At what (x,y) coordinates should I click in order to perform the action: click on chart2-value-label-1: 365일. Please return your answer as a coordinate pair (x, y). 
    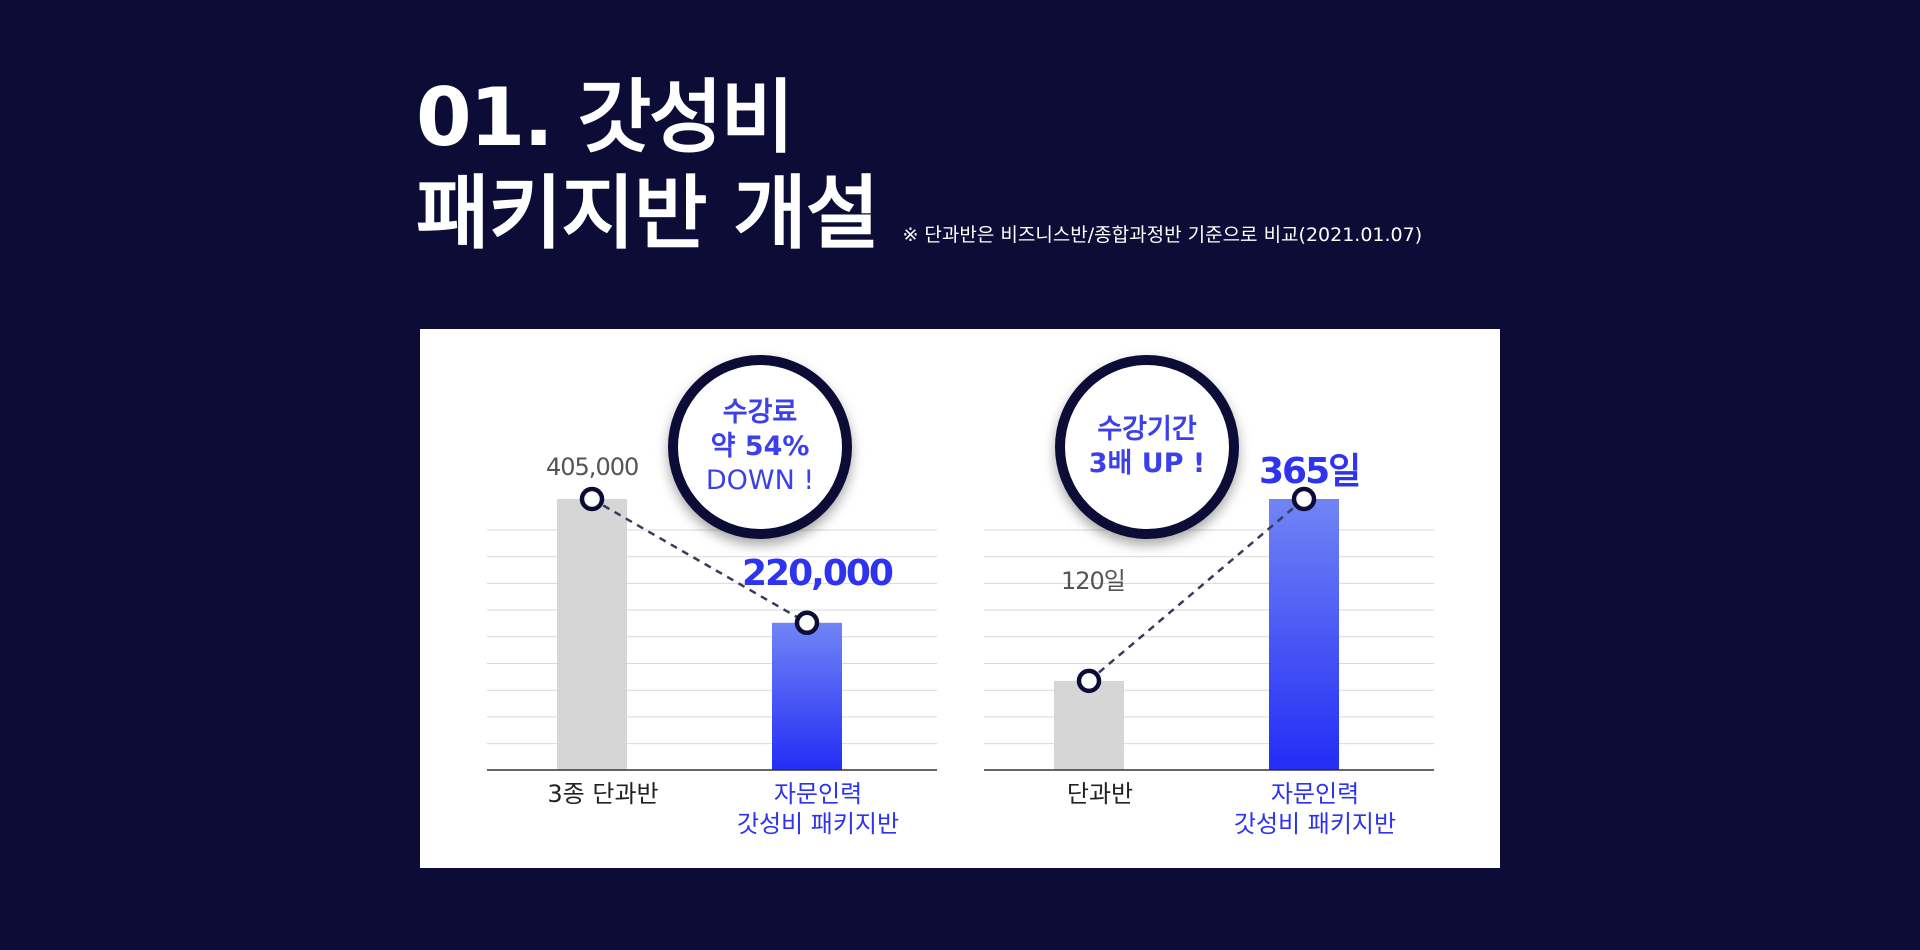
    Looking at the image, I should click on (1310, 471).